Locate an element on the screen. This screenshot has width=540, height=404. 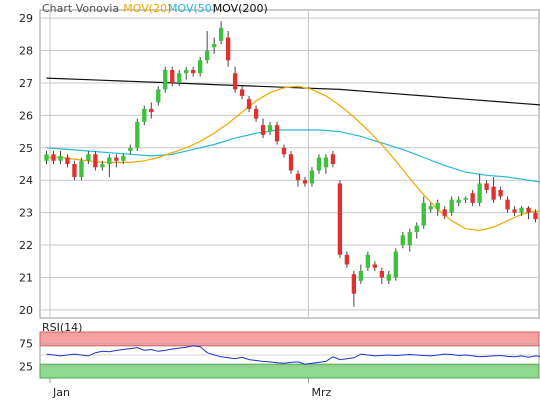
x-tick-label: Mrz is located at coordinates (321, 392).